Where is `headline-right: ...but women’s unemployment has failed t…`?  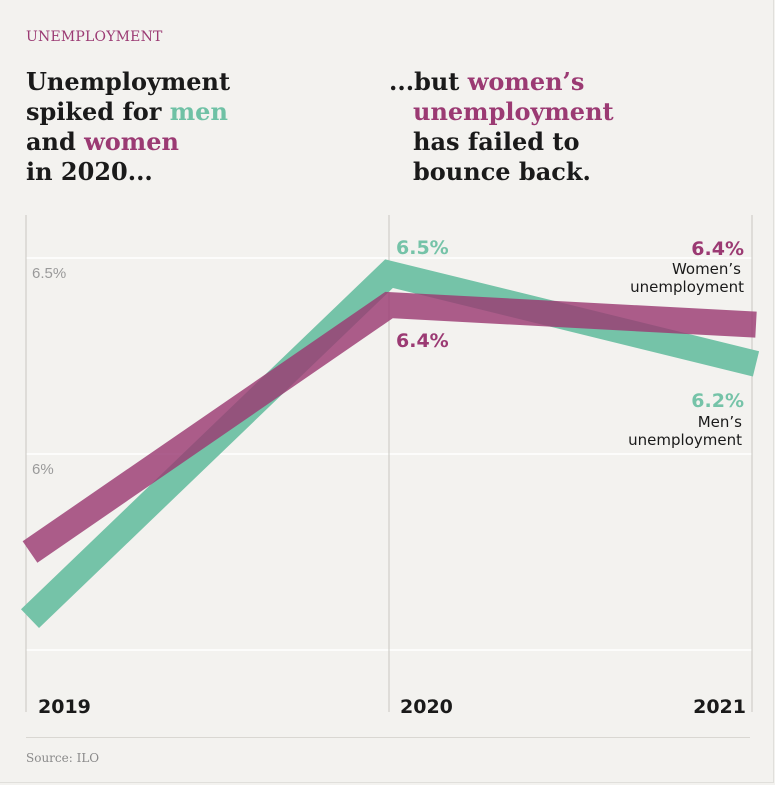 headline-right: ...but women’s unemployment has failed t… is located at coordinates (501, 127).